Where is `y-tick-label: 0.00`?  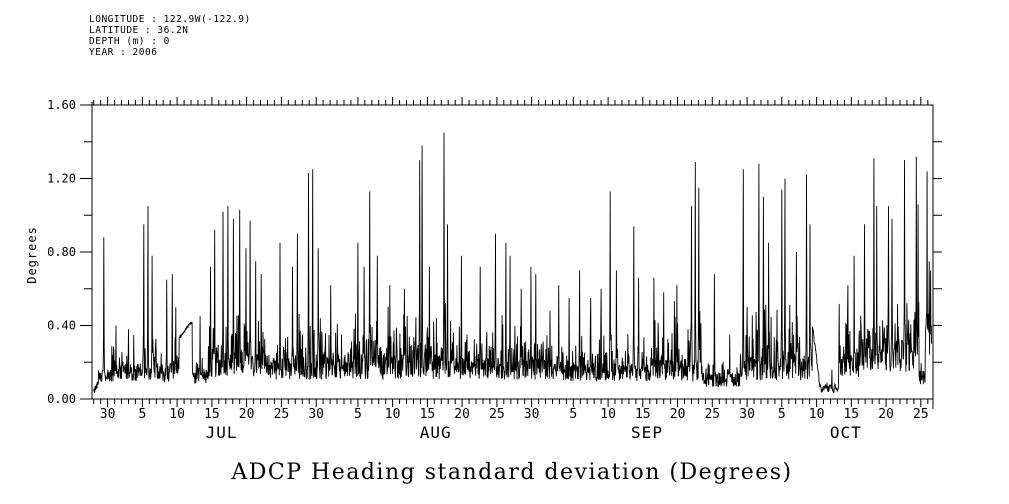 y-tick-label: 0.00 is located at coordinates (61, 399).